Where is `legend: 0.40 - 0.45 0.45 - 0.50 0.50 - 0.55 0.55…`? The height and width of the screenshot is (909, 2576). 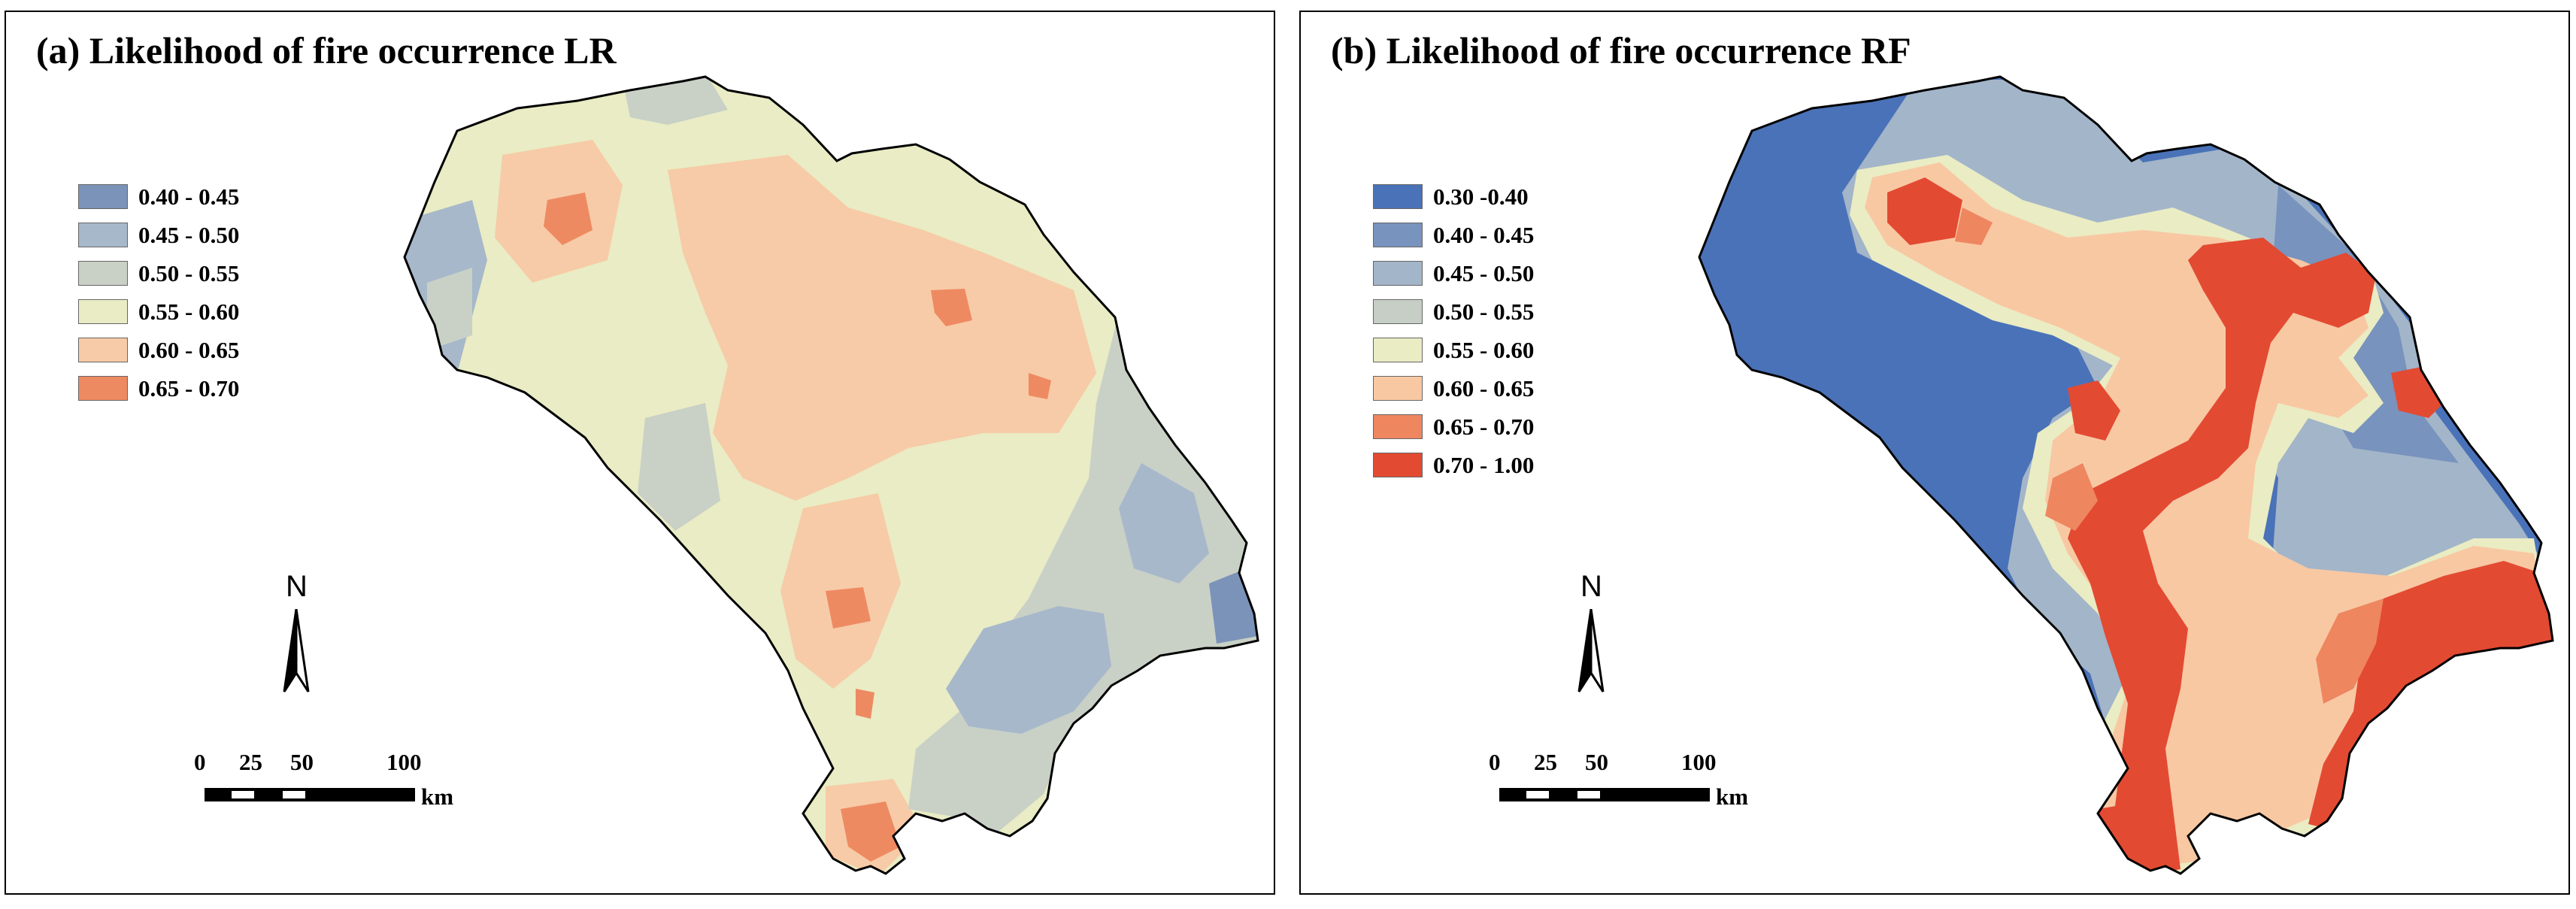
legend: 0.40 - 0.45 0.45 - 0.50 0.50 - 0.55 0.55… is located at coordinates (158, 292).